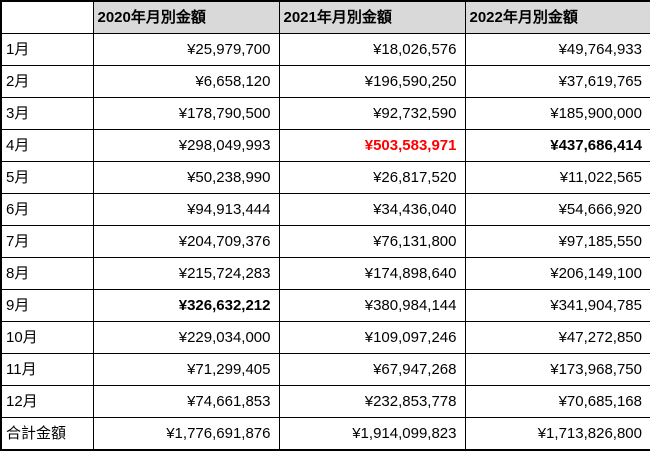 Image resolution: width=650 pixels, height=451 pixels. I want to click on value-cell: ¥326,632,212, so click(186, 305).